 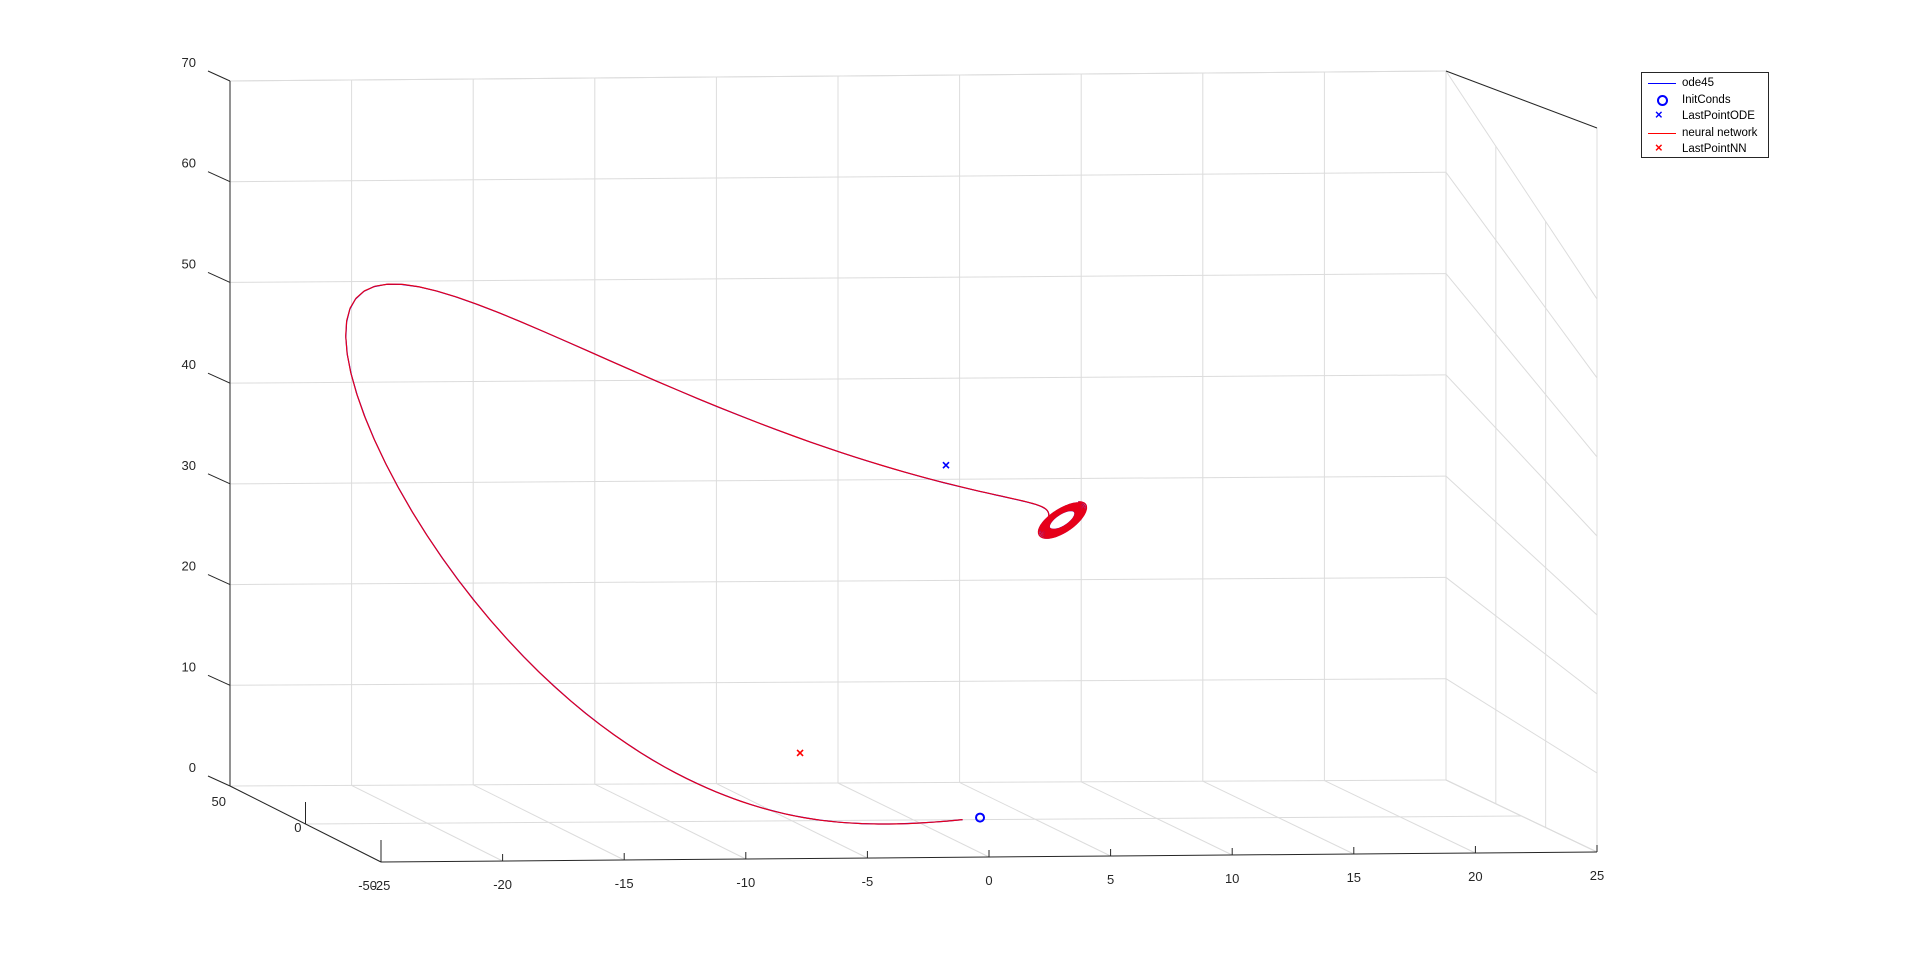 What do you see at coordinates (988, 880) in the screenshot?
I see `x-tick-label: 0` at bounding box center [988, 880].